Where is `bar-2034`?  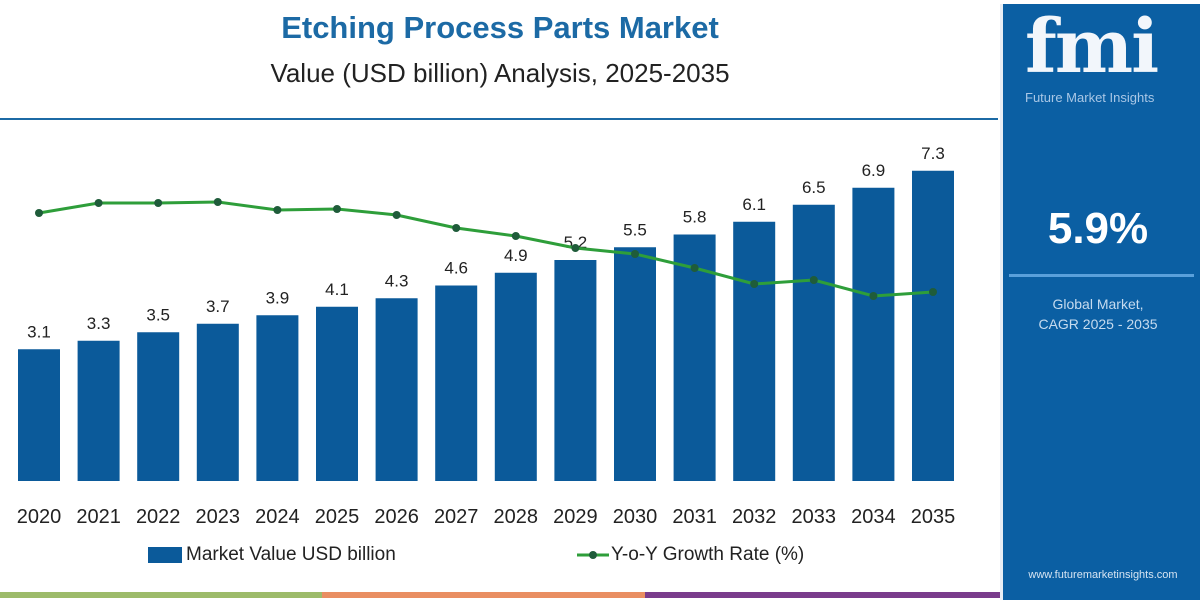
bar-2034 is located at coordinates (873, 334).